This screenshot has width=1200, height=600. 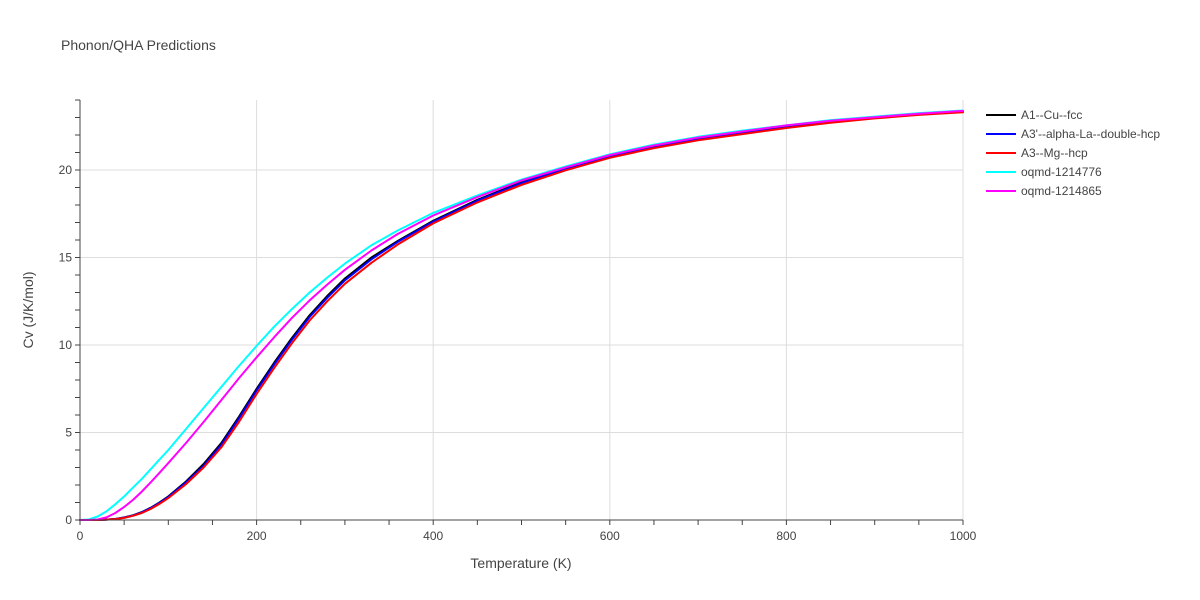 I want to click on y-tick-label: 20, so click(x=66, y=170).